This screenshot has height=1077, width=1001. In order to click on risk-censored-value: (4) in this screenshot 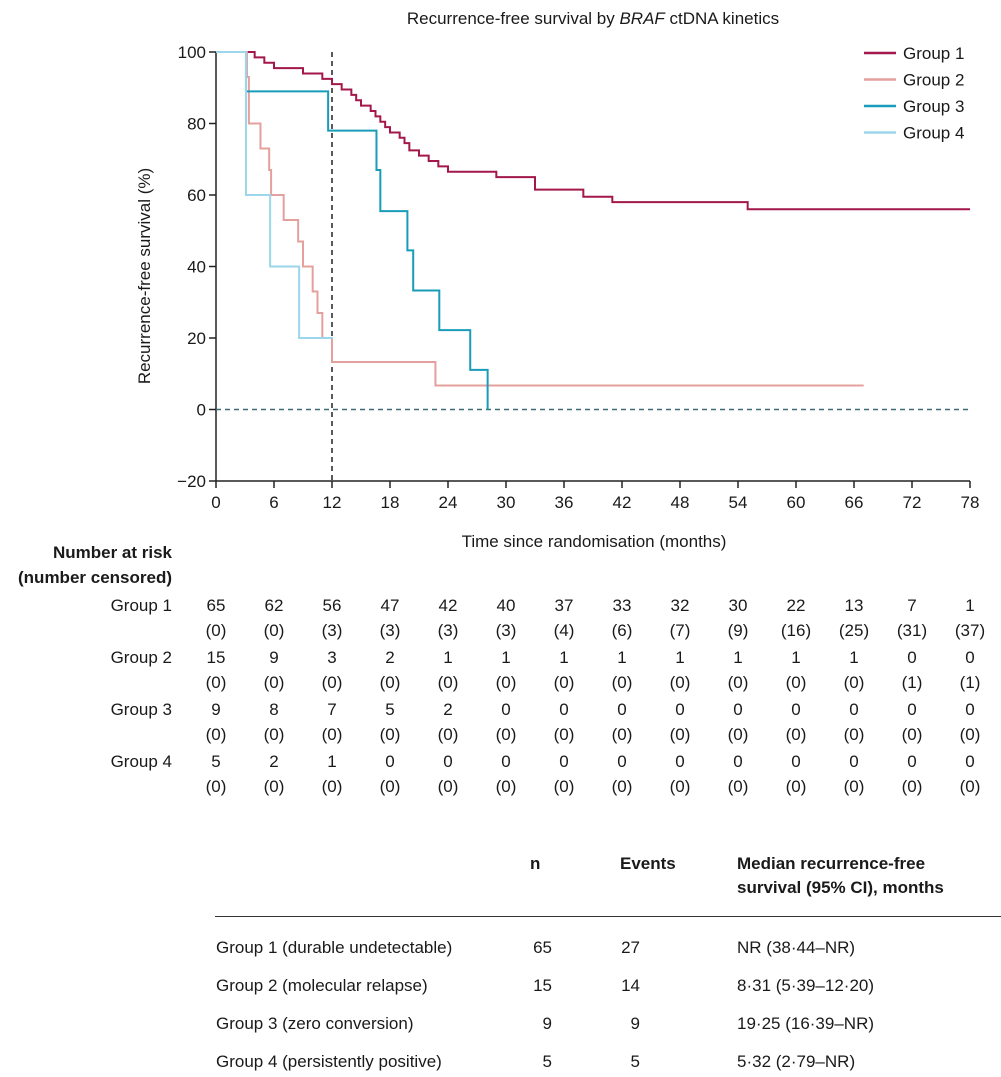, I will do `click(564, 630)`.